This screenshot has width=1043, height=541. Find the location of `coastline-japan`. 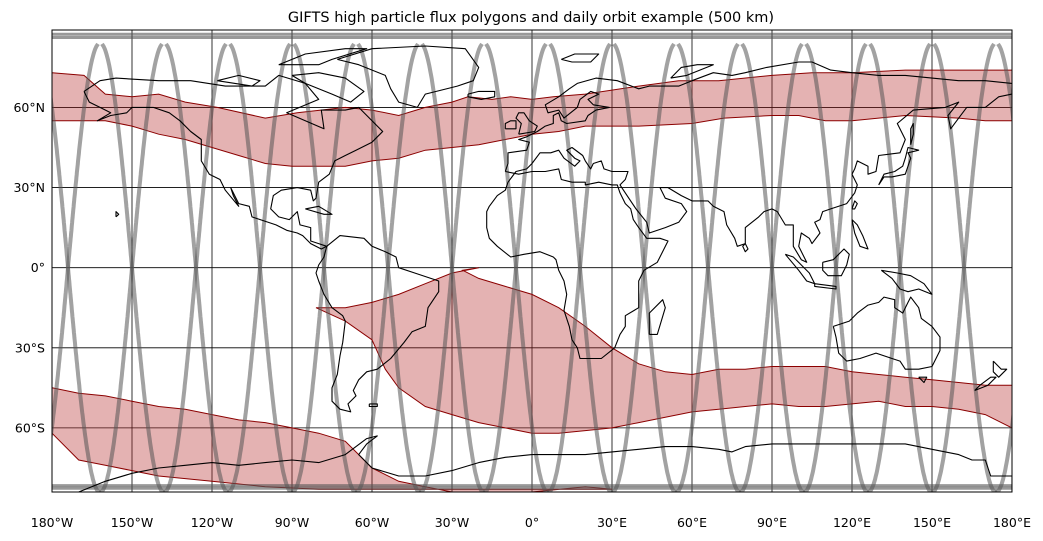

coastline-japan is located at coordinates (899, 166).